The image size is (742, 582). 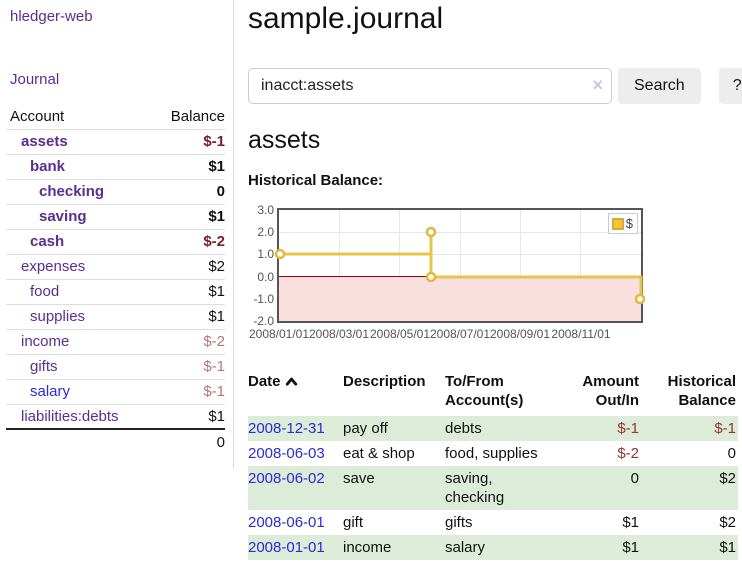 I want to click on legend-swatch-icon, so click(x=617, y=223).